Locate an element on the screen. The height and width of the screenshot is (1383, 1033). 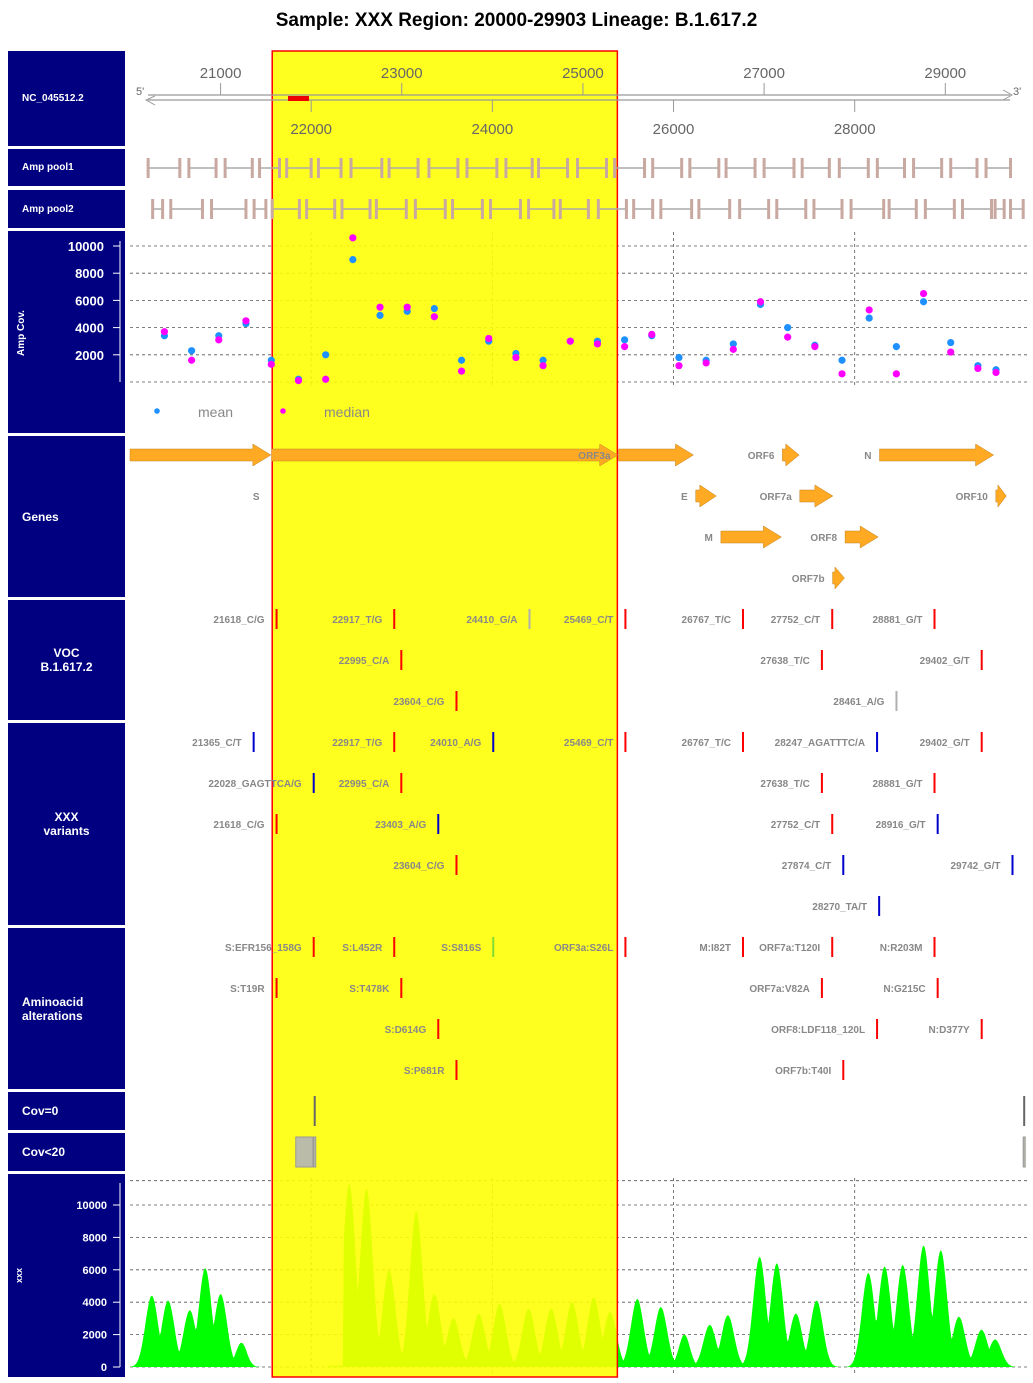
track-label-depth-box is located at coordinates (66, 1275).